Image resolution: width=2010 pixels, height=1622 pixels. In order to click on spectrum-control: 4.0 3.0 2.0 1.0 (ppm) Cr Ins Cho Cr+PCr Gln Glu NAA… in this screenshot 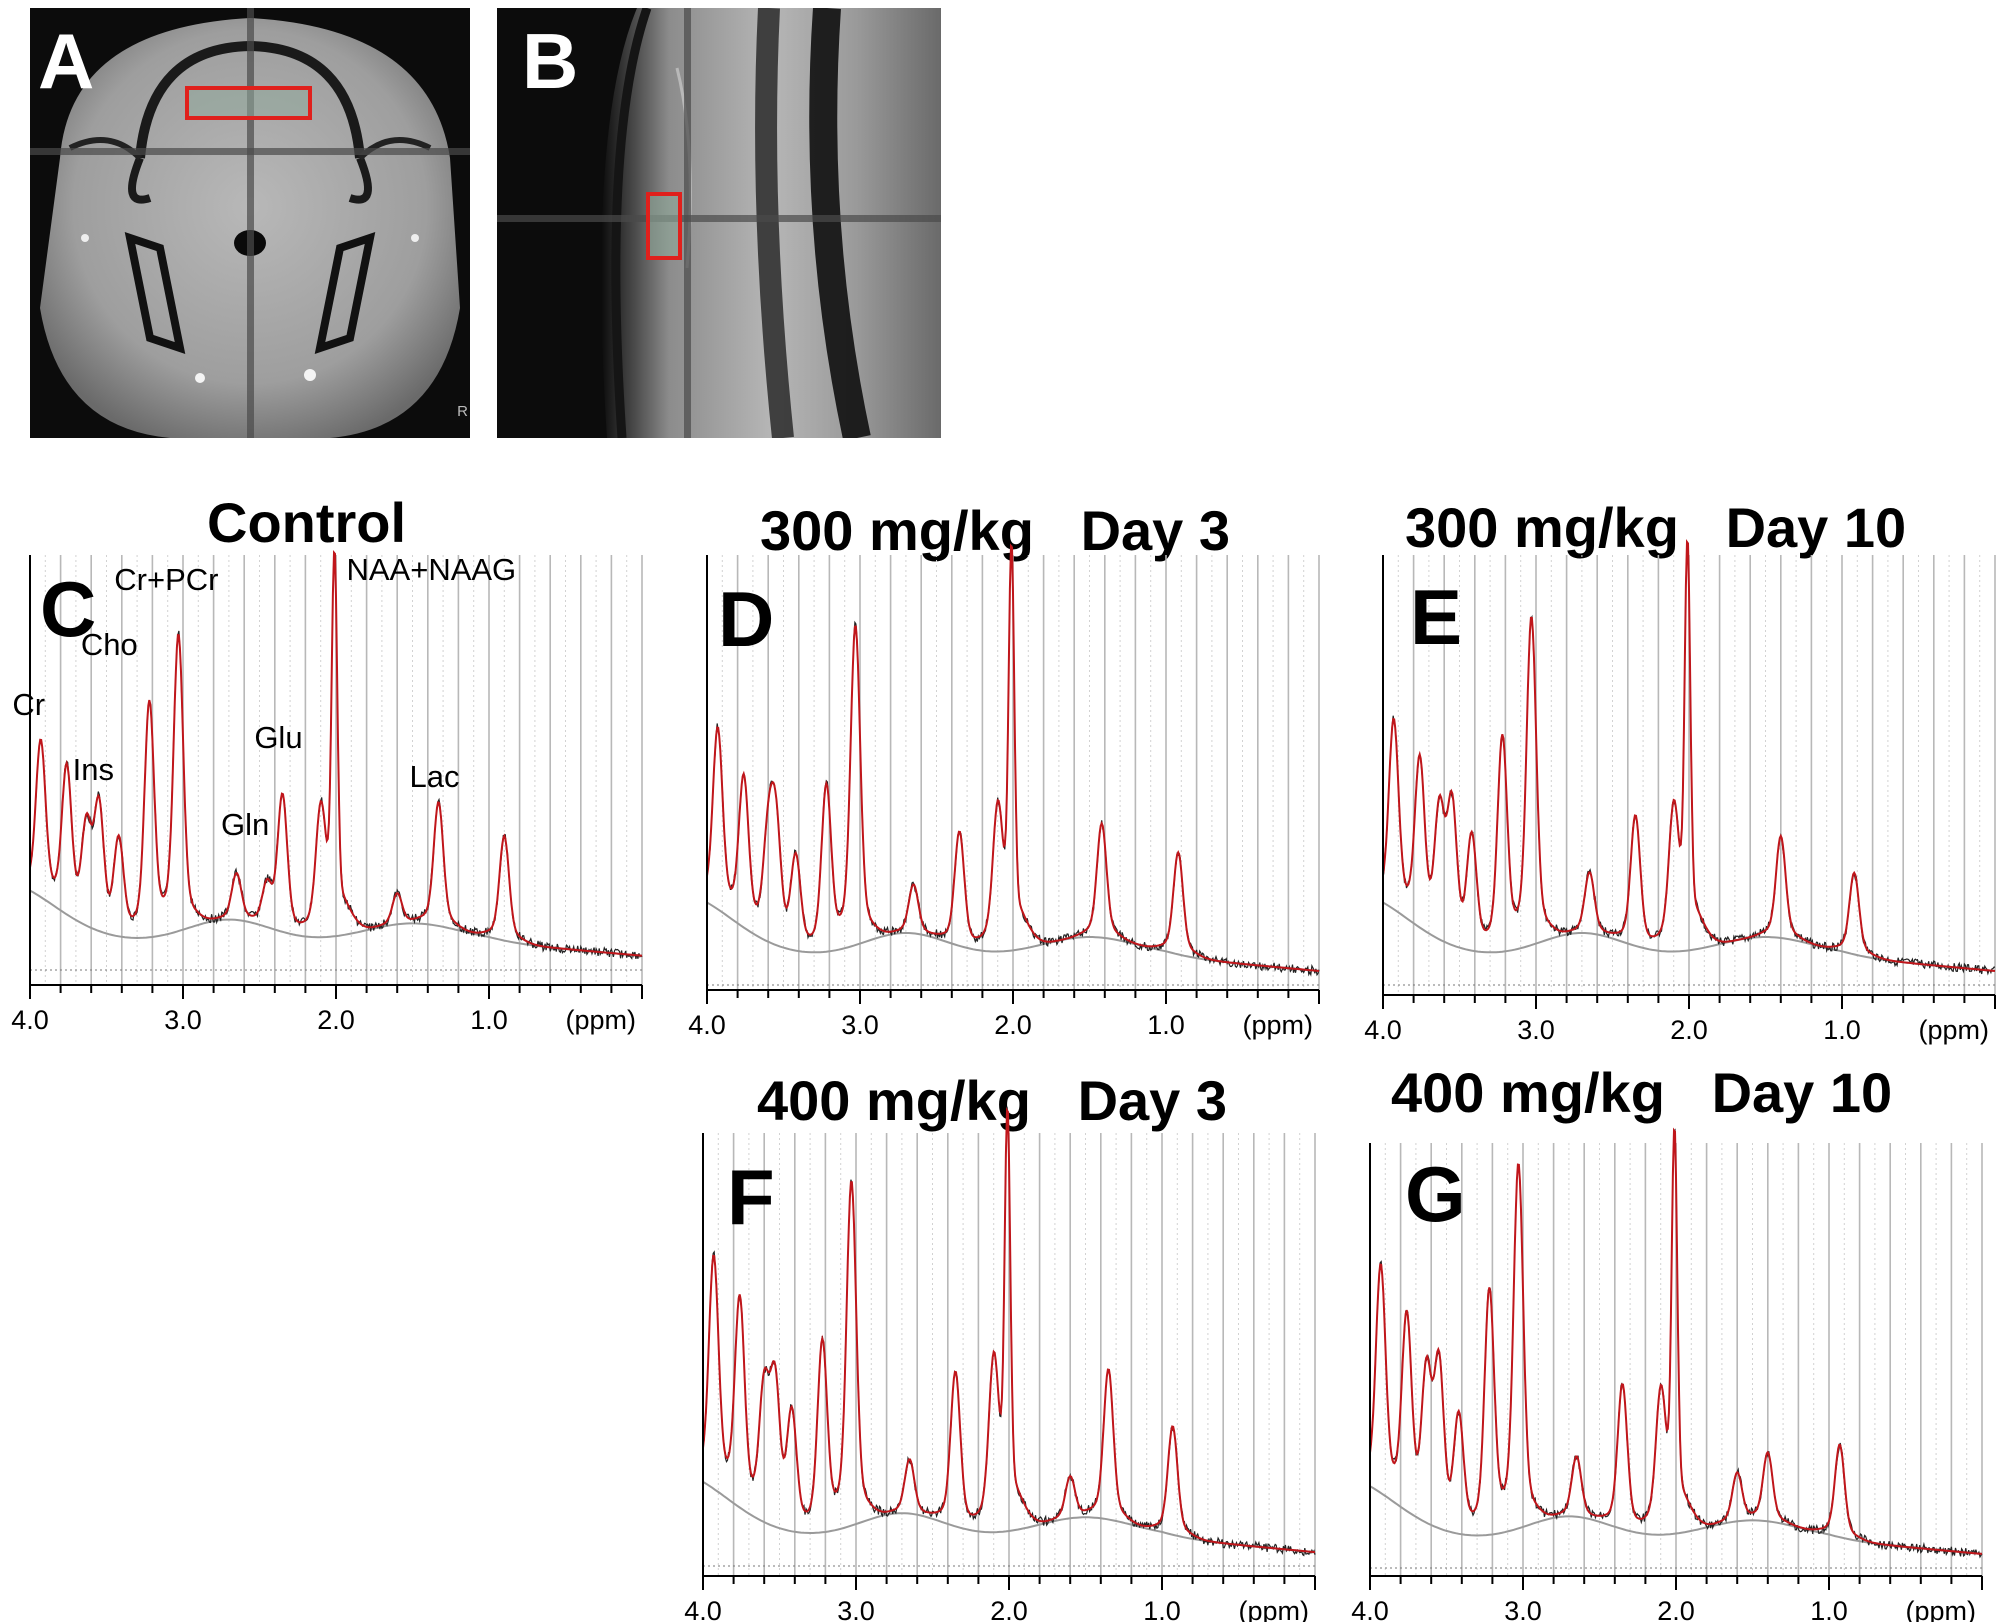, I will do `click(330, 792)`.